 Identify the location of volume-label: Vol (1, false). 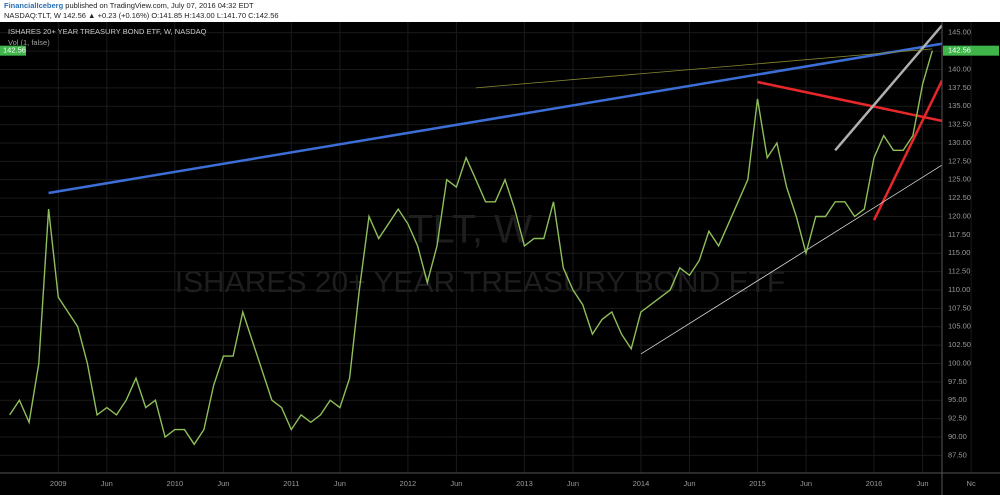
(29, 42).